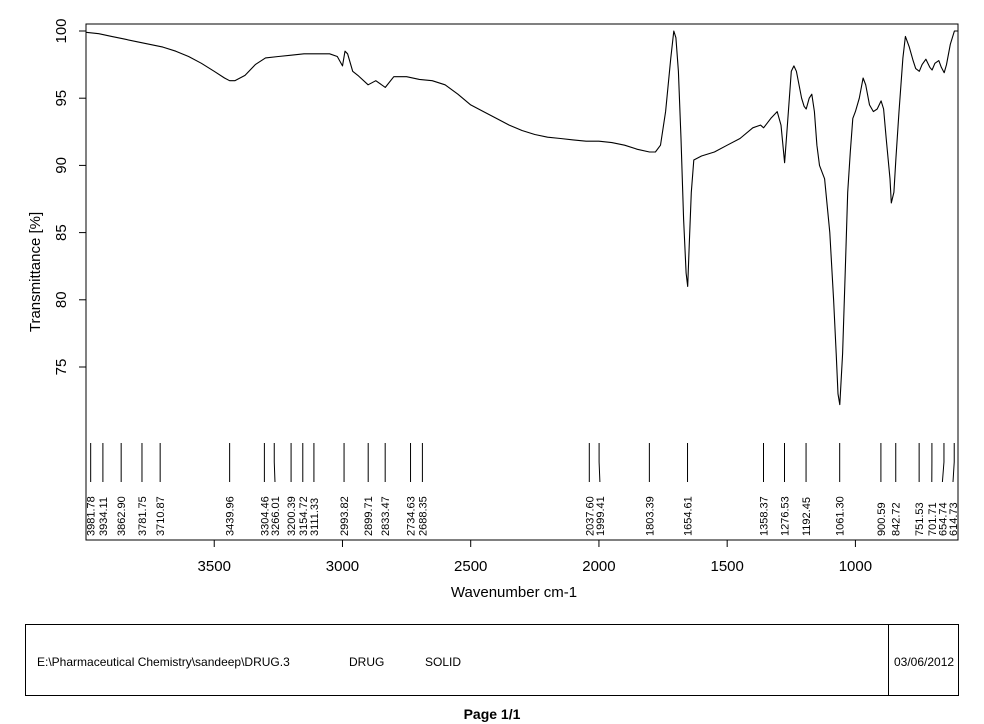  What do you see at coordinates (276, 516) in the screenshot?
I see `peak-label: 3266.01` at bounding box center [276, 516].